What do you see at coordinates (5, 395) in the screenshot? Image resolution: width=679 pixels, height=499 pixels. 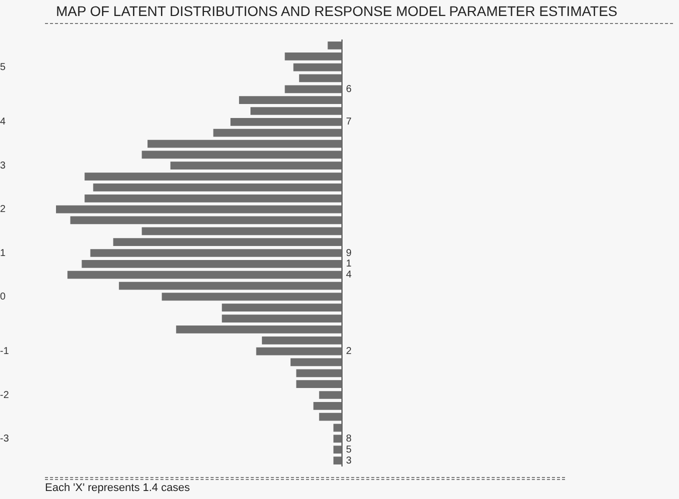 I see `y-tick-label: -2` at bounding box center [5, 395].